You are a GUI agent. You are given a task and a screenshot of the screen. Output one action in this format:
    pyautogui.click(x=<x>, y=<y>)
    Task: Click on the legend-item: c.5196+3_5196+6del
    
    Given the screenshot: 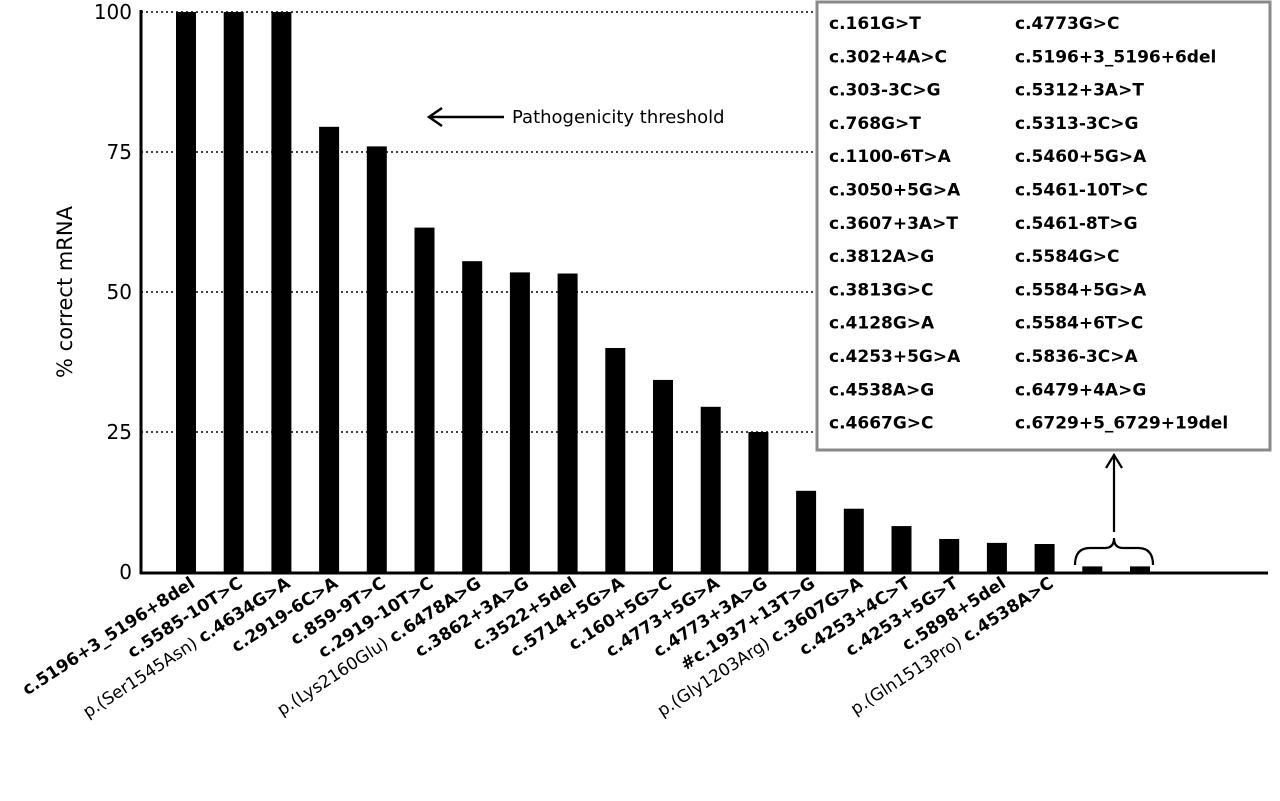 What is the action you would take?
    pyautogui.click(x=1115, y=57)
    